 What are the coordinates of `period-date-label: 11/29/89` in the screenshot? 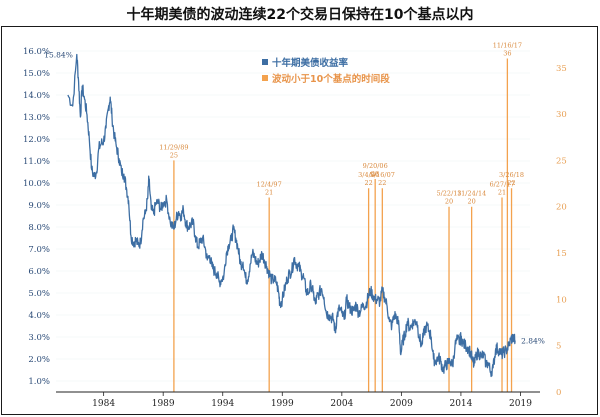 It's located at (173, 147).